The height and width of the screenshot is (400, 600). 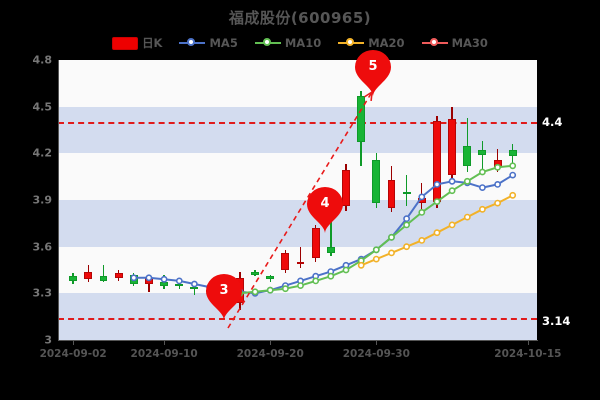 I want to click on legend-item-MA30: MA30, so click(x=454, y=43).